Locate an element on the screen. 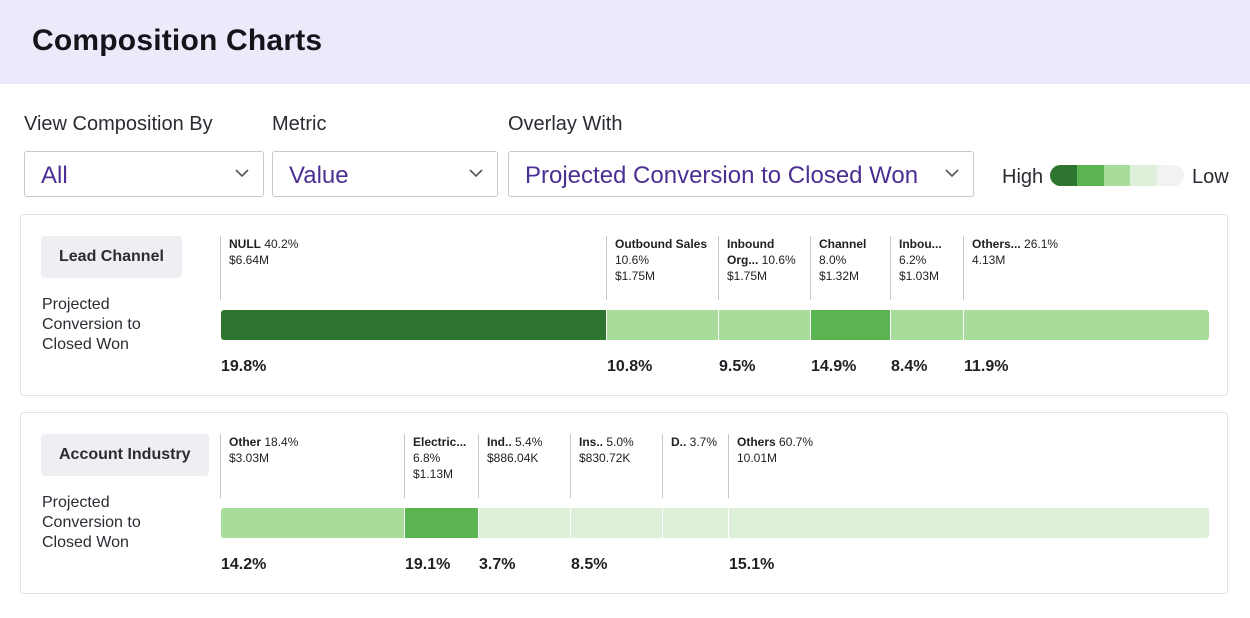 Image resolution: width=1250 pixels, height=618 pixels. segment-label: Others 60.7% 10.01M is located at coordinates (848, 466).